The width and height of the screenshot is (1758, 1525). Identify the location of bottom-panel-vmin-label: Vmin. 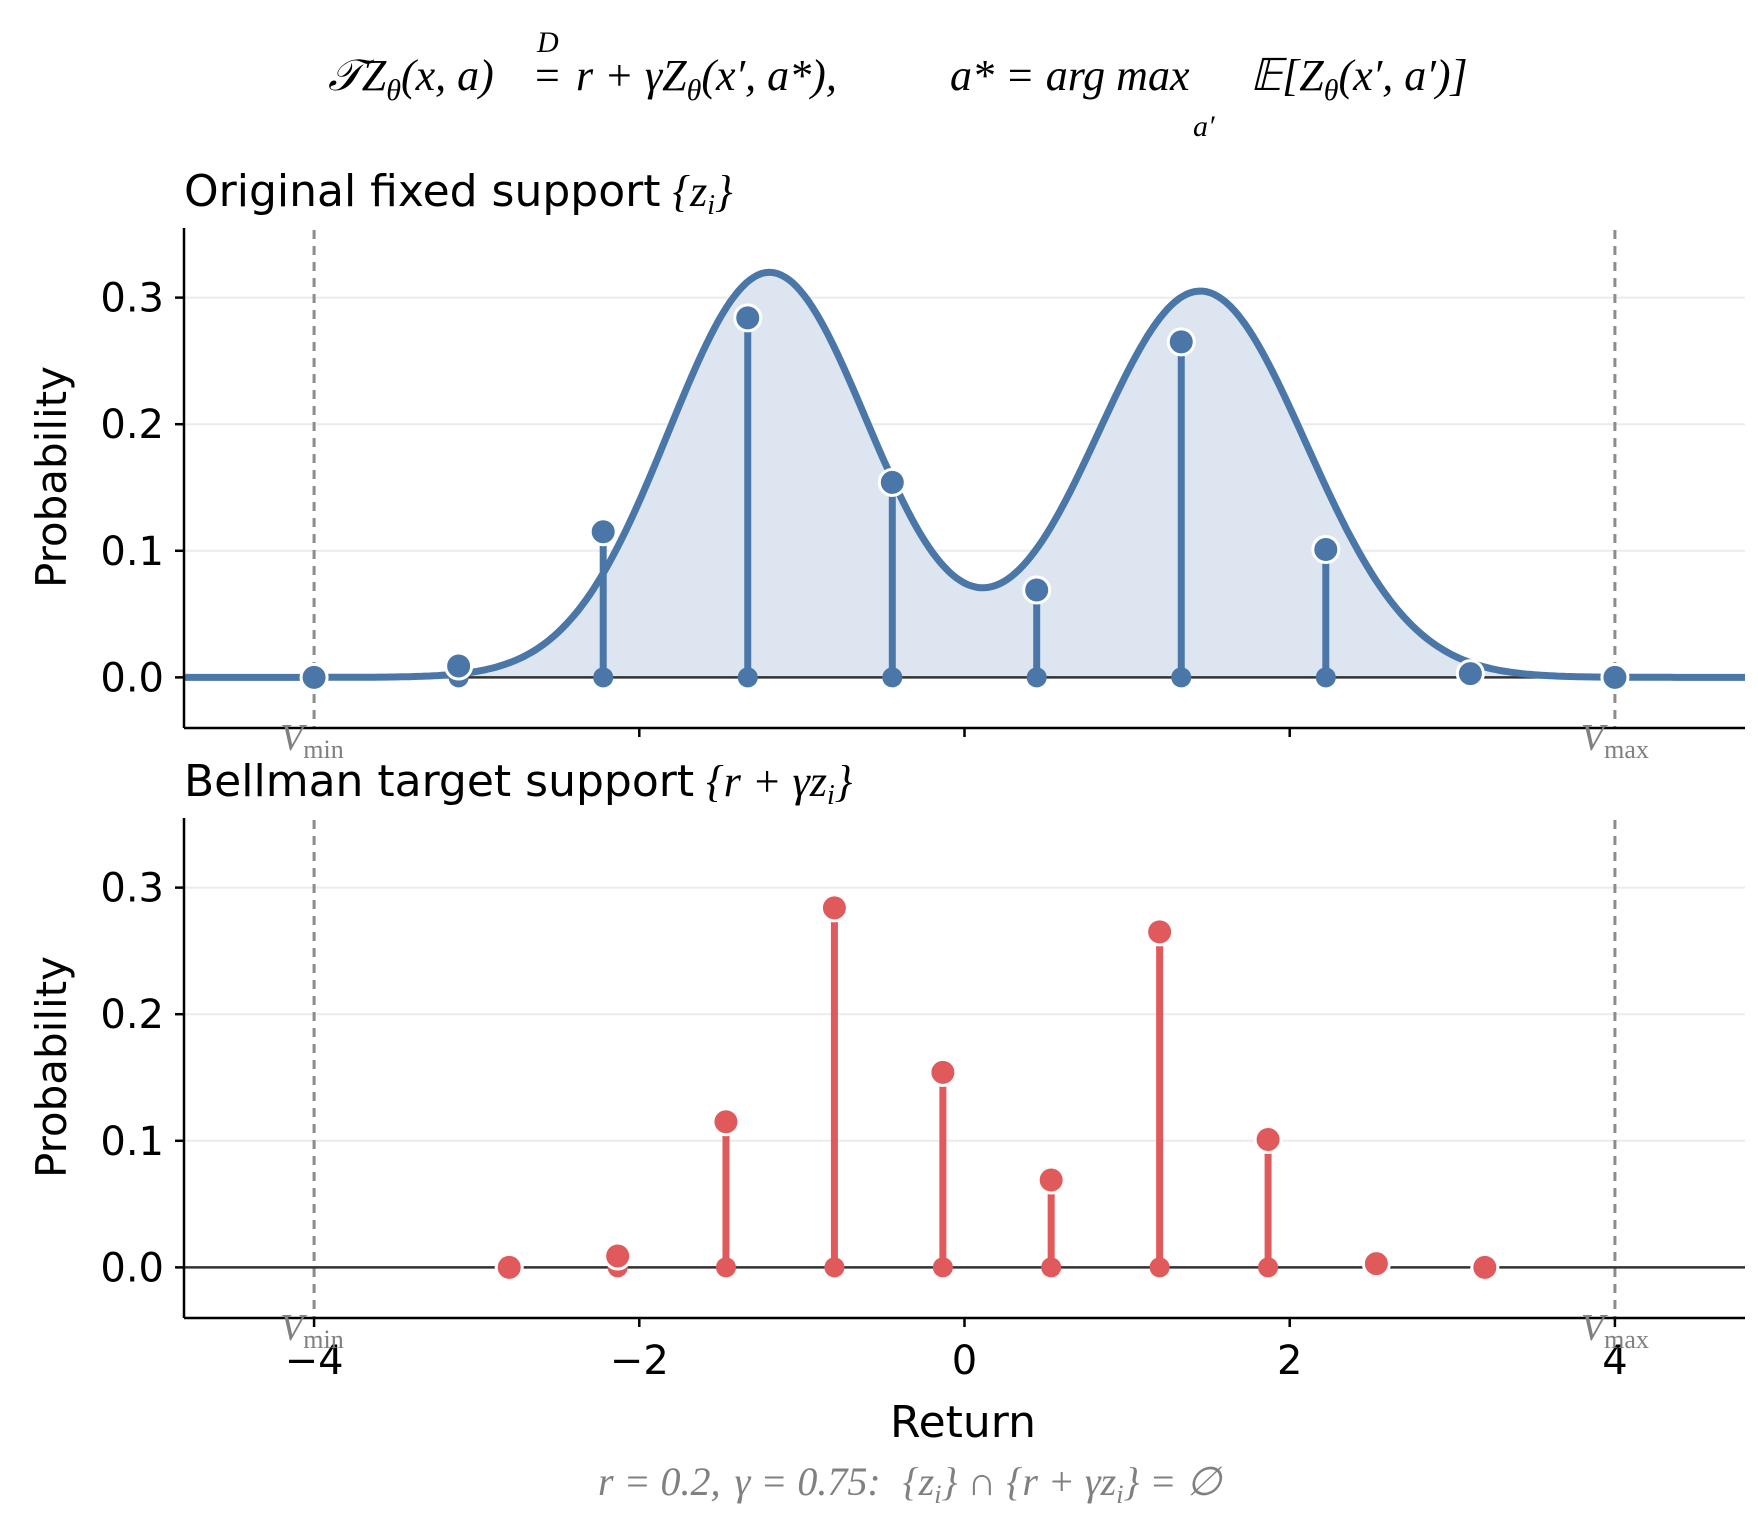
(312, 1330).